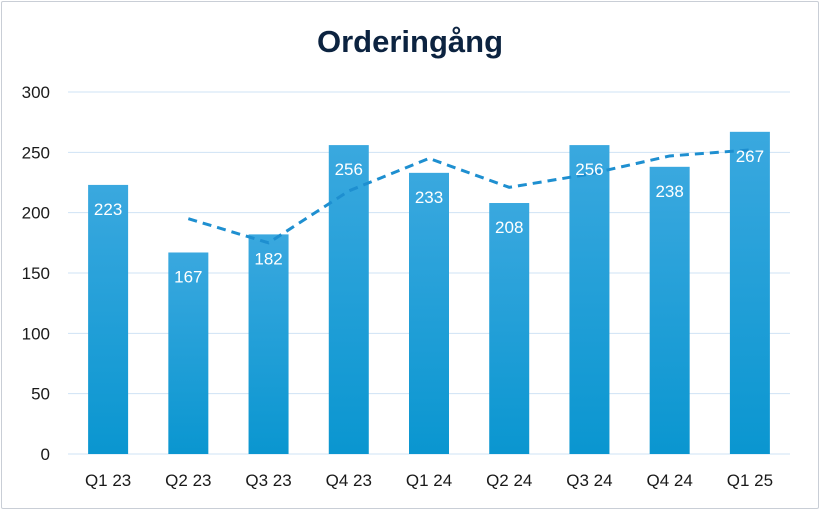 Image resolution: width=820 pixels, height=510 pixels. Describe the element at coordinates (509, 480) in the screenshot. I see `x-tick-label: Q2 24` at that location.